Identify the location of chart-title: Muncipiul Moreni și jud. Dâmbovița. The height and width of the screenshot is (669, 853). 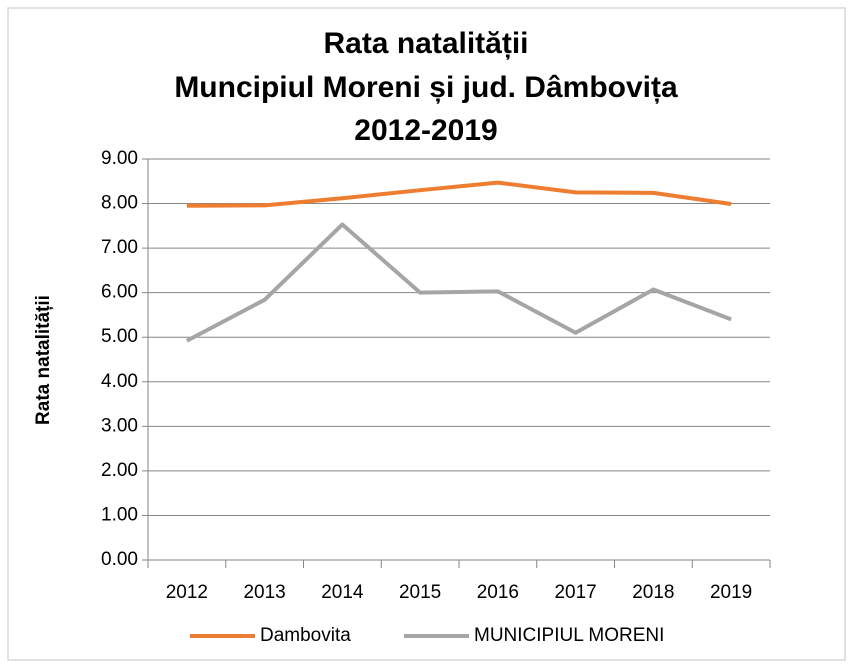
(426, 87).